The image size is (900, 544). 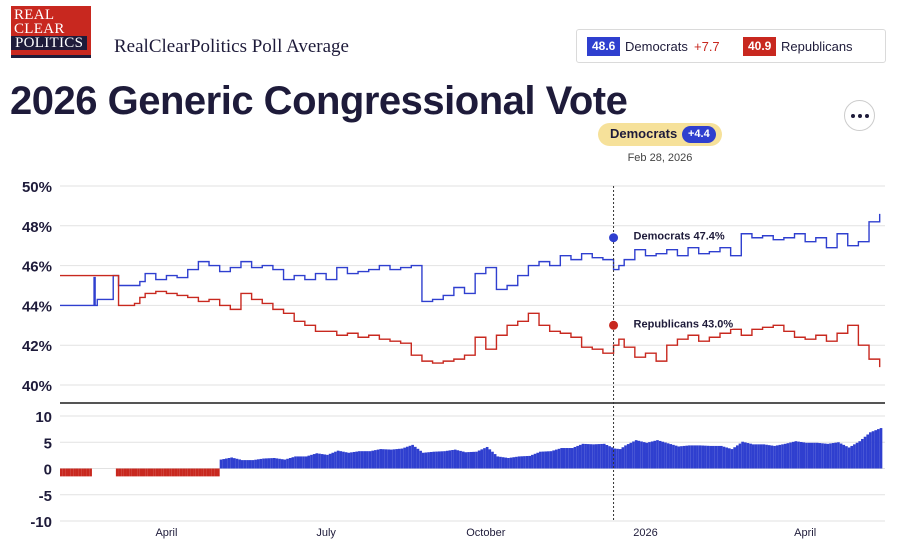 What do you see at coordinates (37, 386) in the screenshot?
I see `ytick-label-pct: 40%` at bounding box center [37, 386].